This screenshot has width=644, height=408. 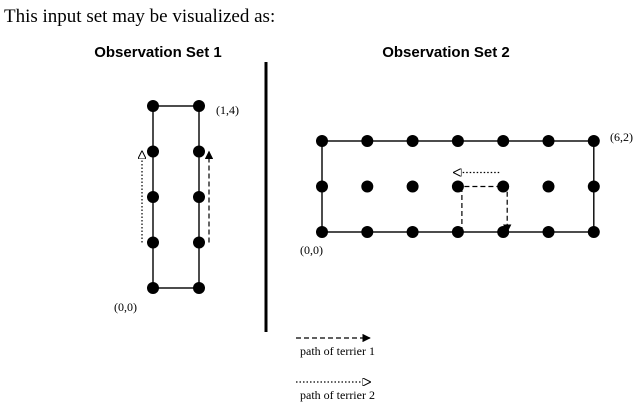 What do you see at coordinates (335, 367) in the screenshot?
I see `legend: path of terrier 1 path of terrier 2` at bounding box center [335, 367].